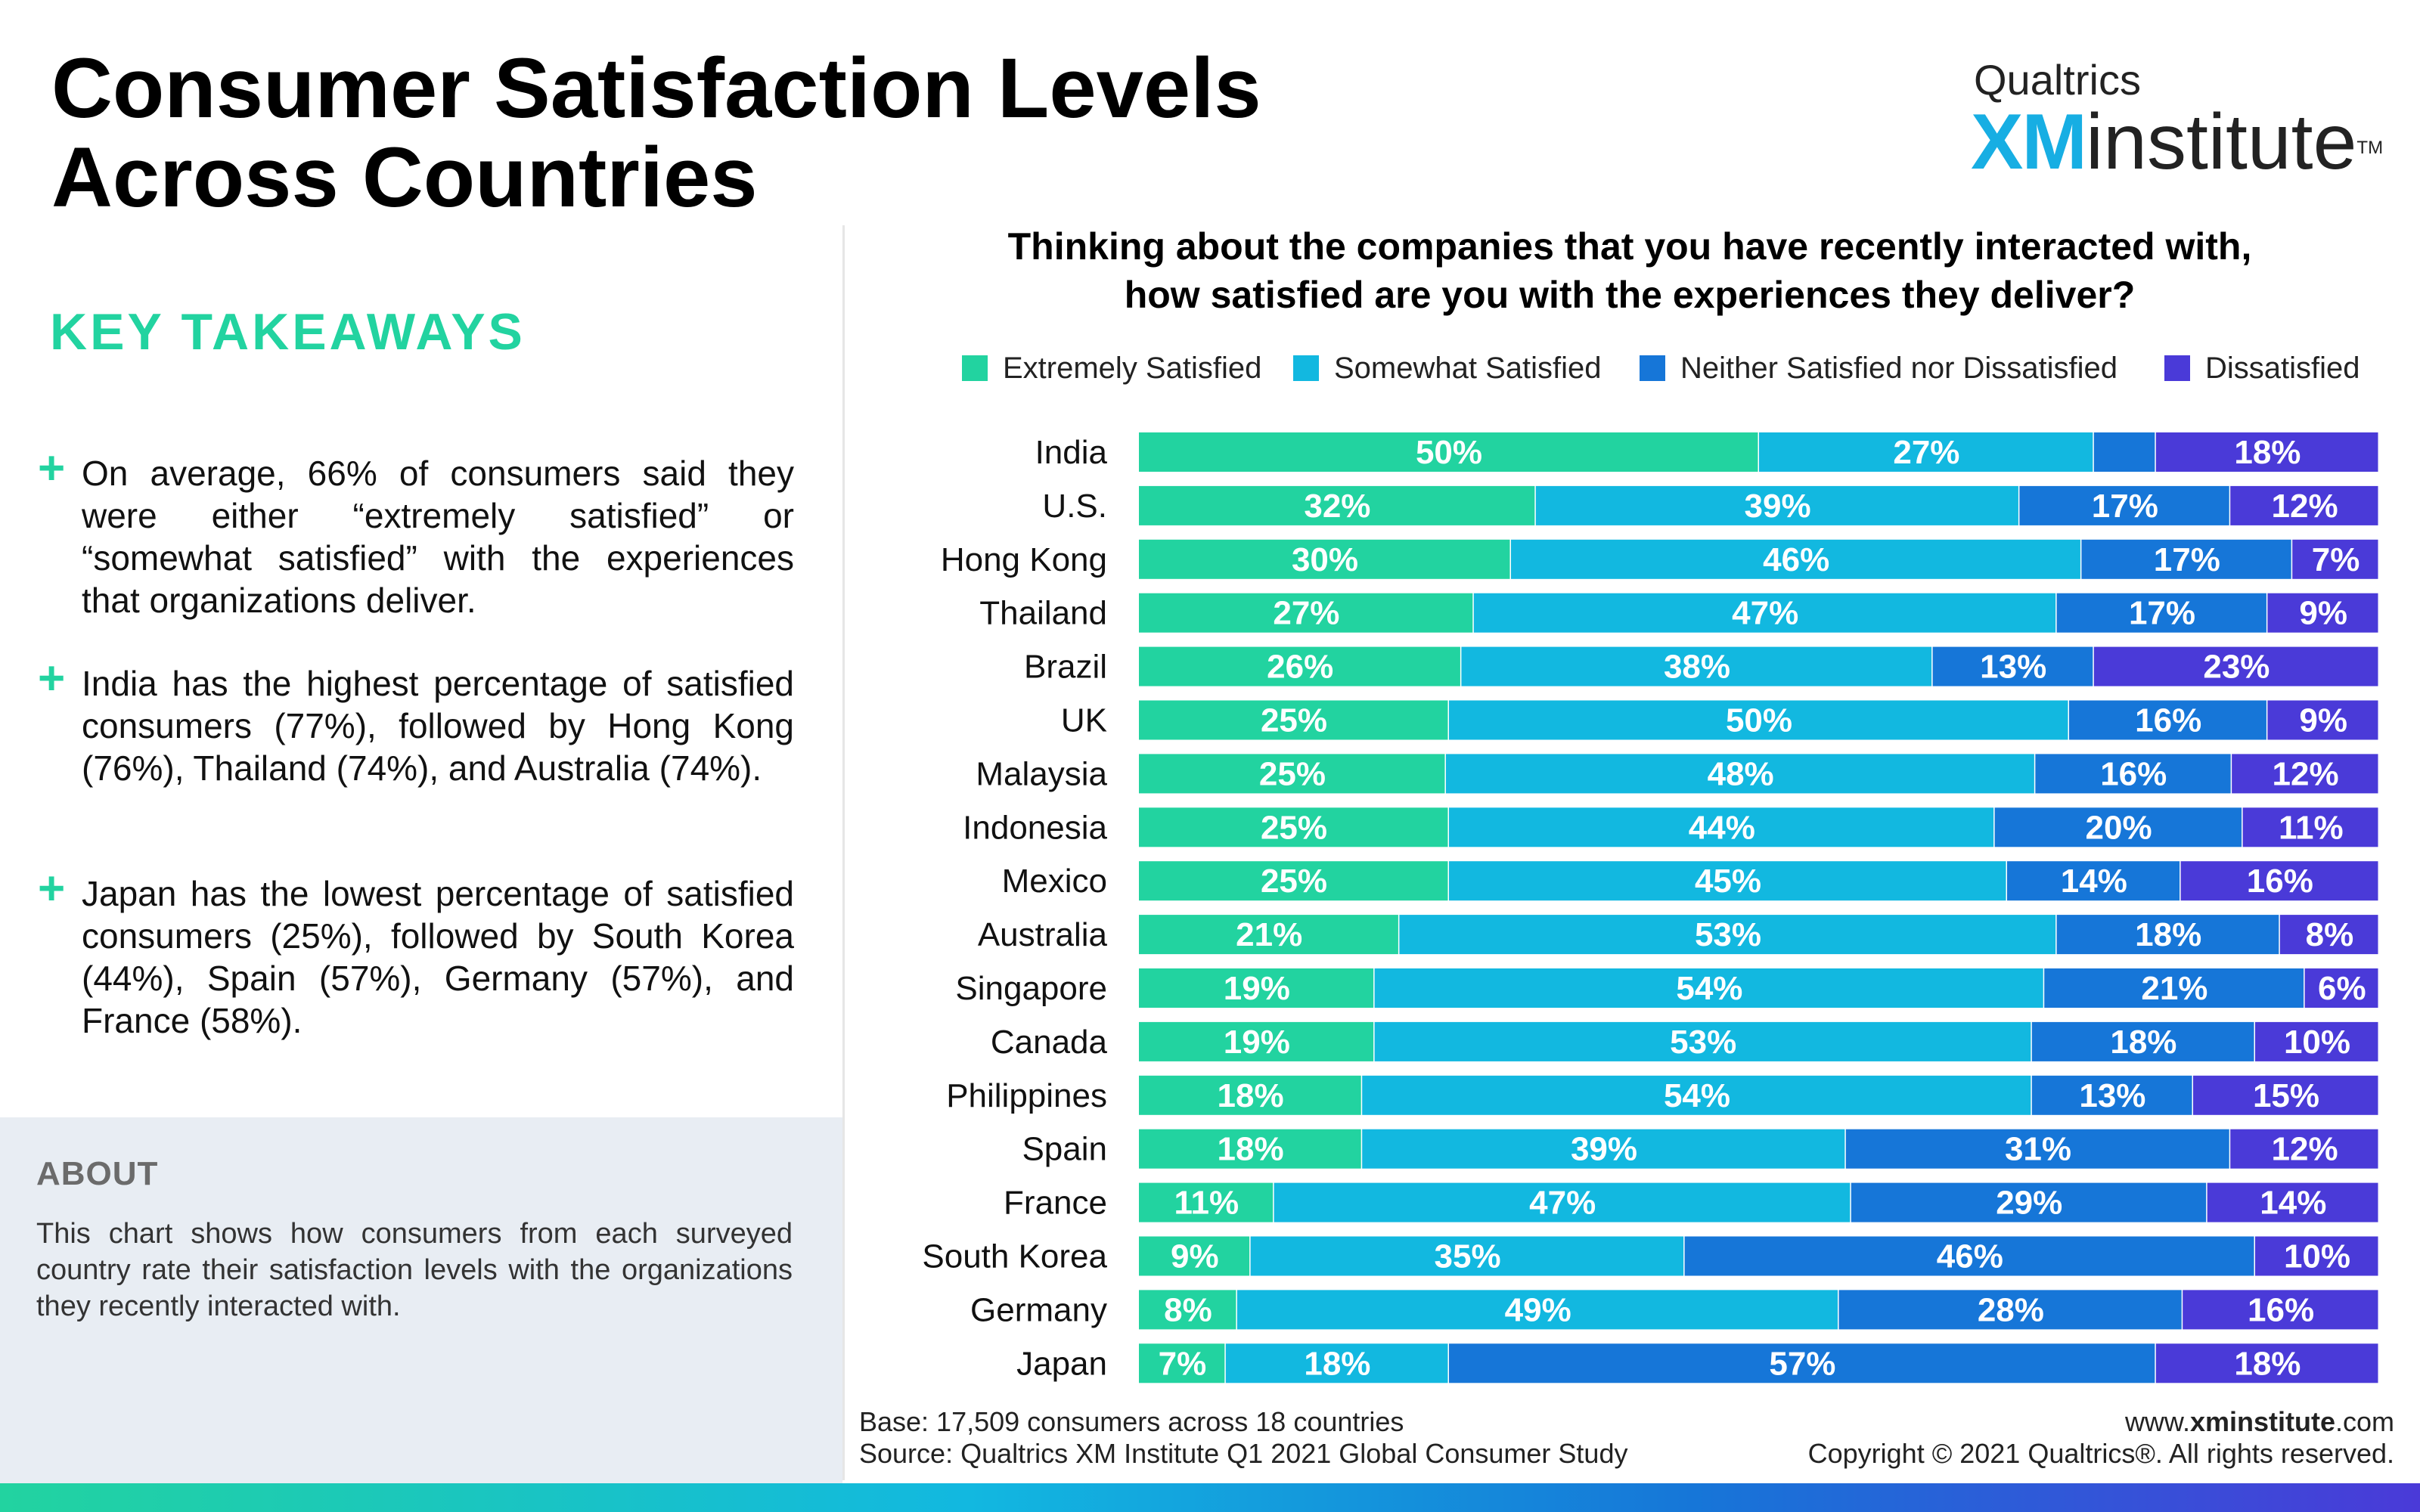  Describe the element at coordinates (2279, 881) in the screenshot. I see `bar-mexico-dissatisfied` at that location.